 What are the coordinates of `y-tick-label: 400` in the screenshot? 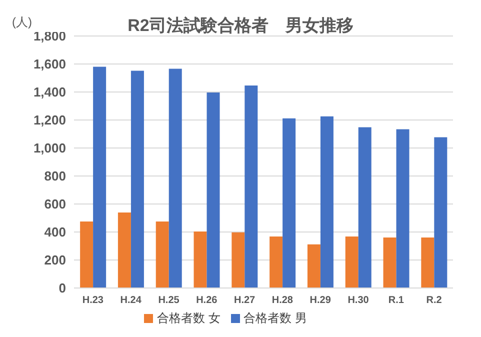 It's located at (55, 232).